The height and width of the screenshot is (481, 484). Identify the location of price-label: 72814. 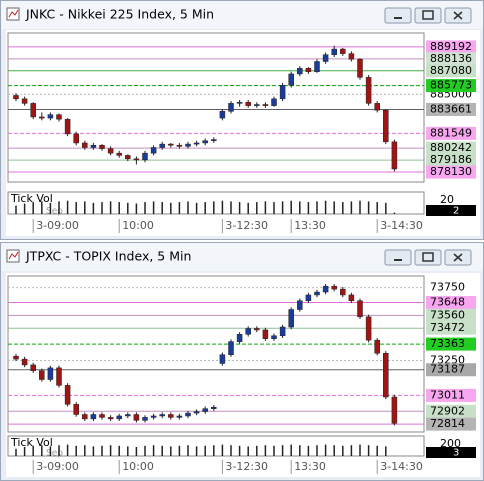
(447, 423).